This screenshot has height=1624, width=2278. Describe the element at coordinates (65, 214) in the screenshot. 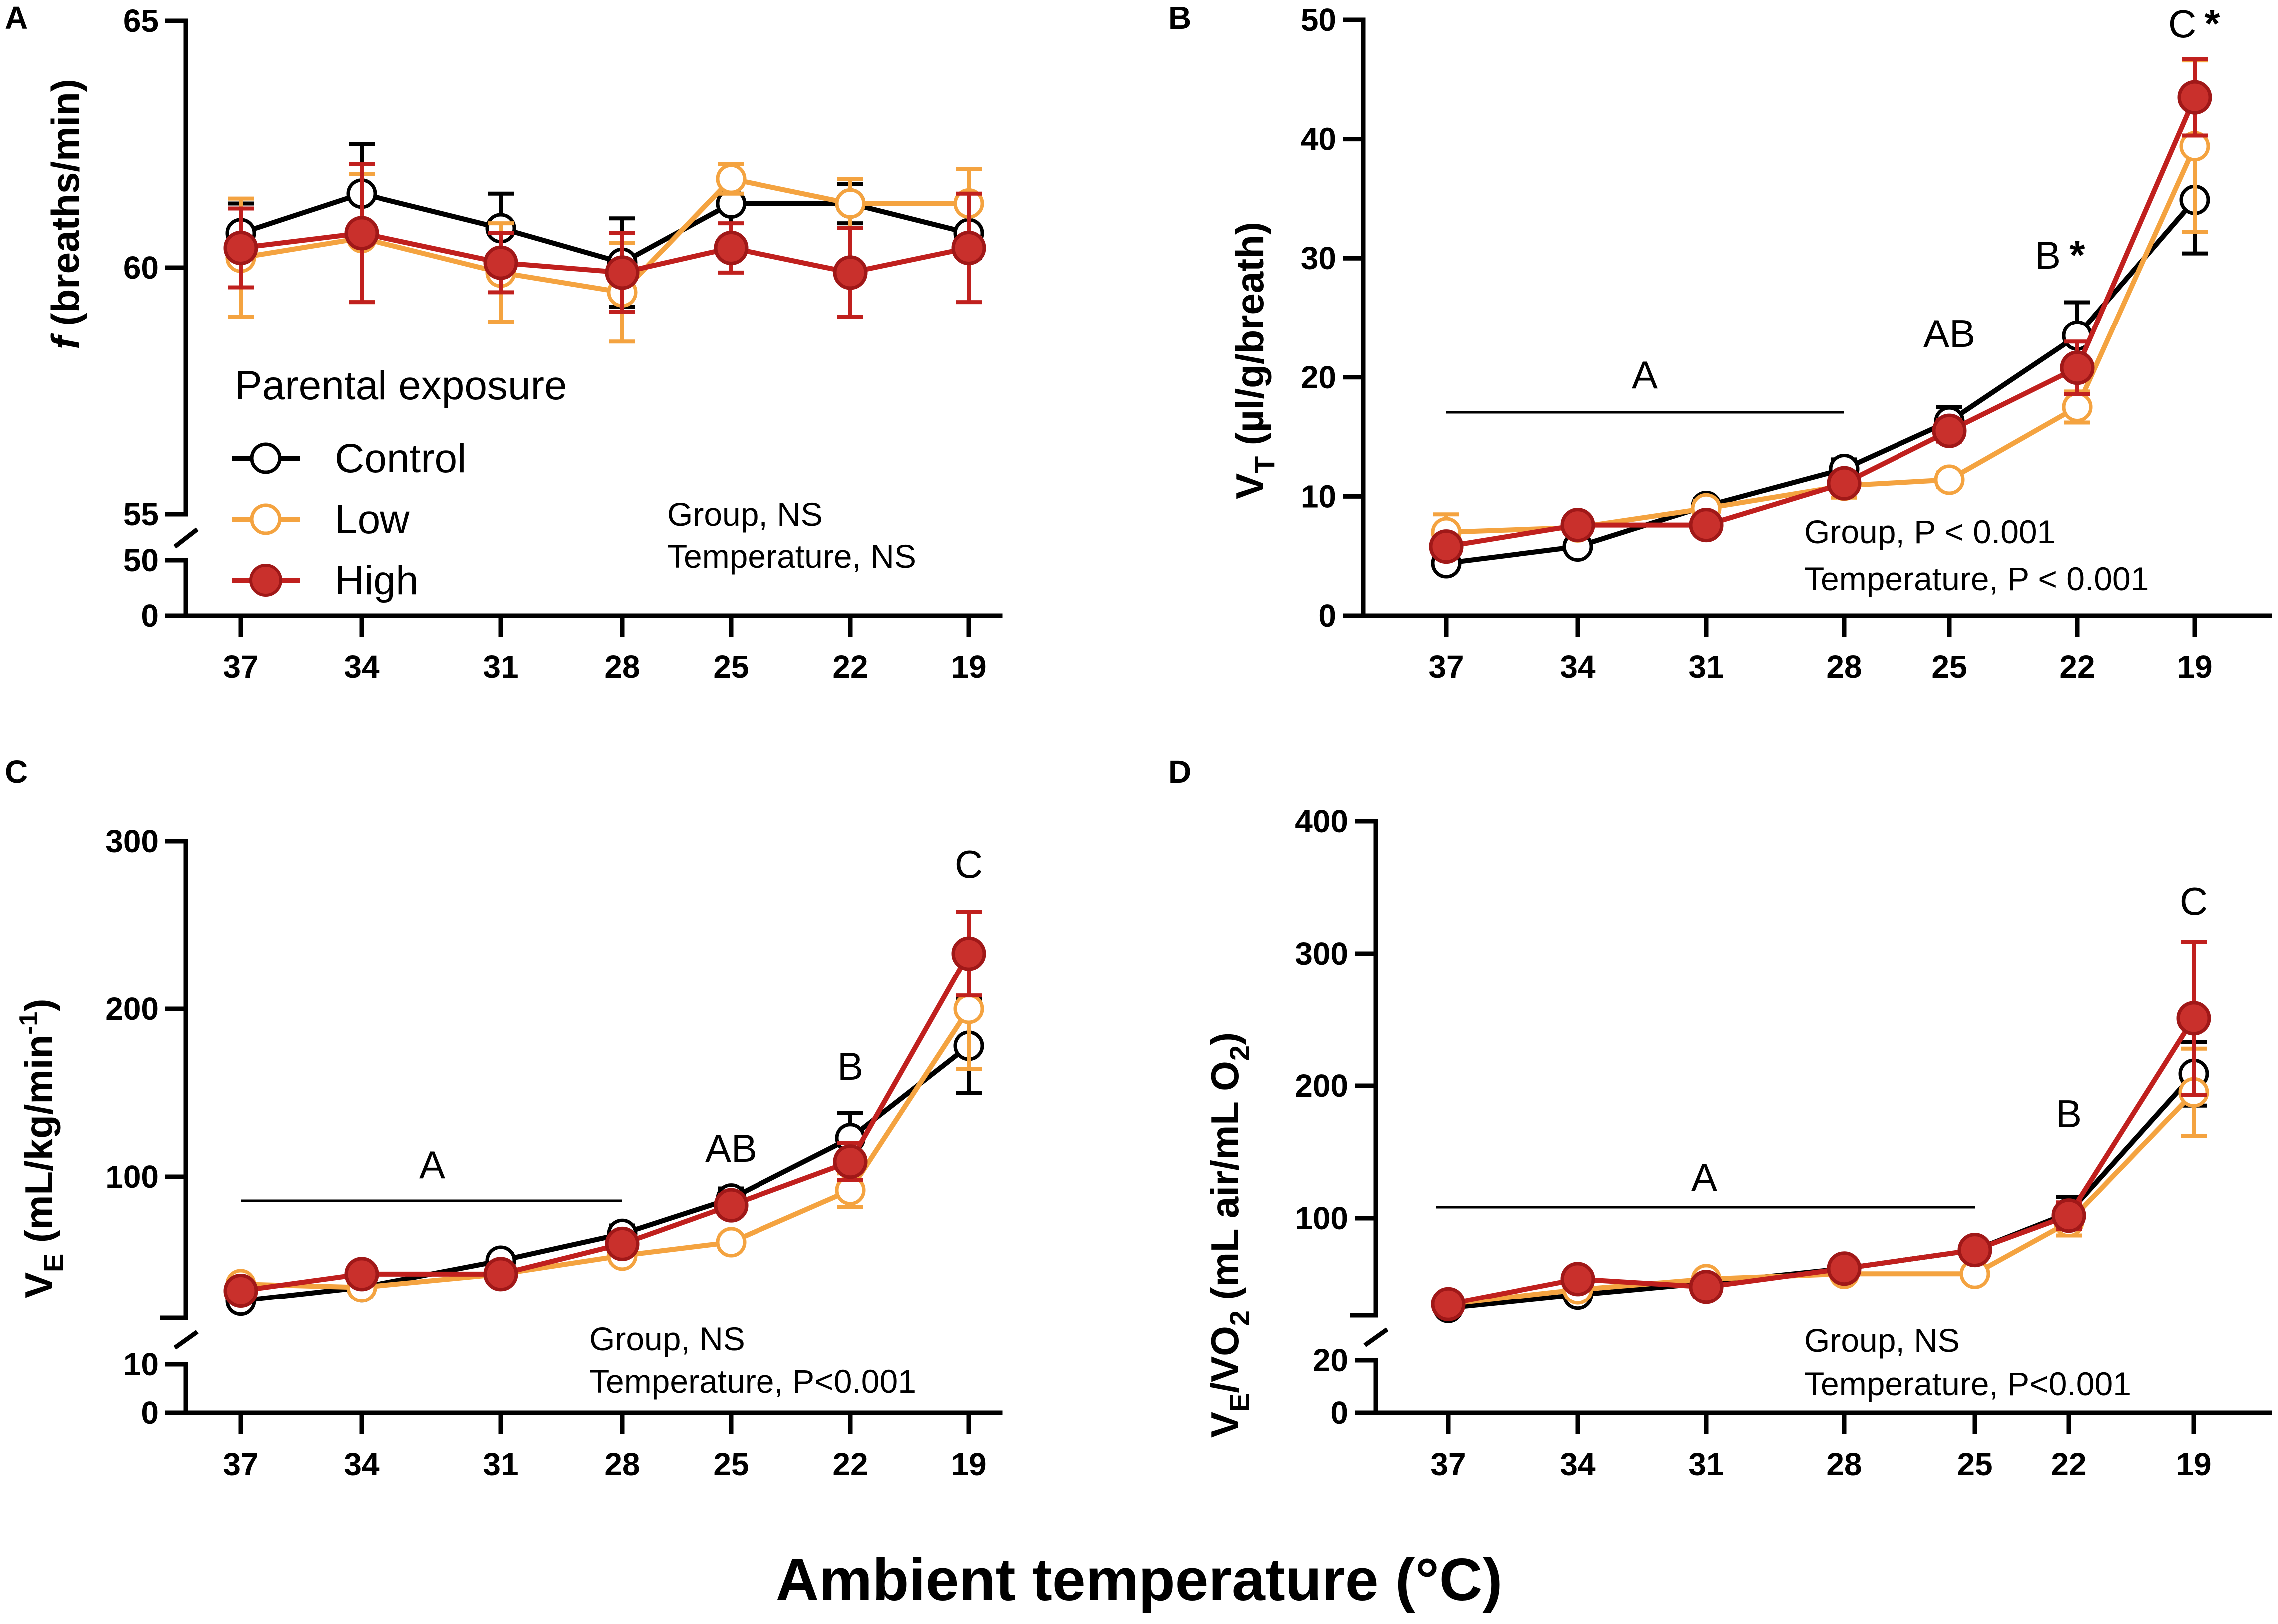

I see `panel-a-ylabel: f (breaths/min)` at that location.